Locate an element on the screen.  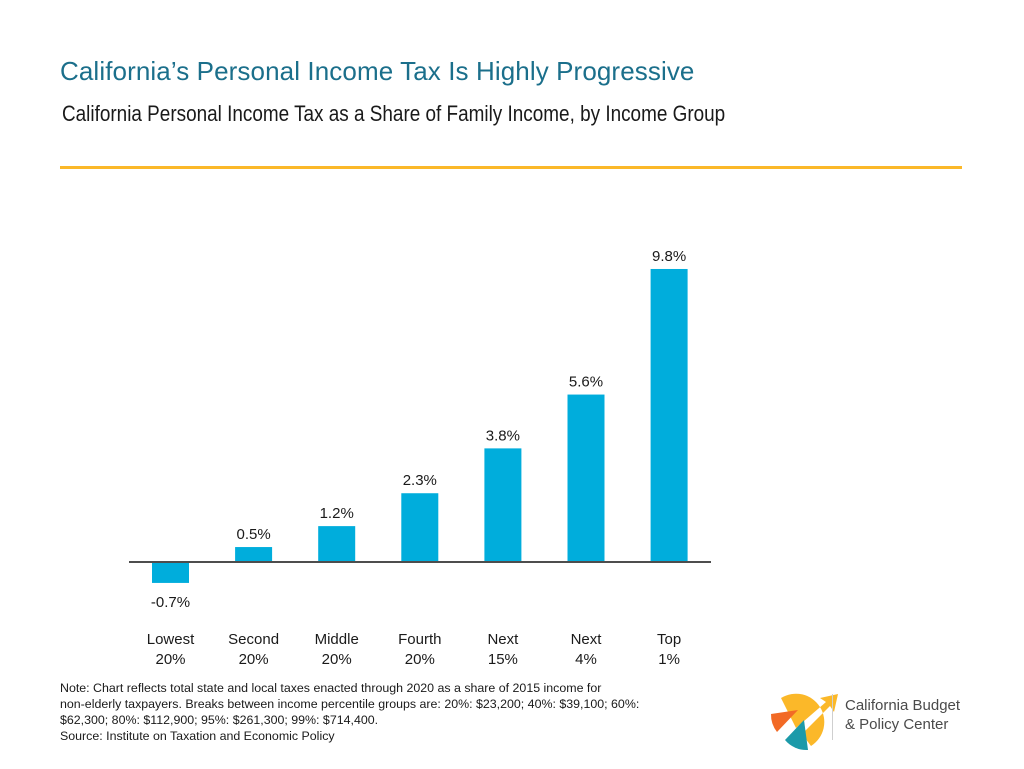
value-label: -0.7% is located at coordinates (170, 602).